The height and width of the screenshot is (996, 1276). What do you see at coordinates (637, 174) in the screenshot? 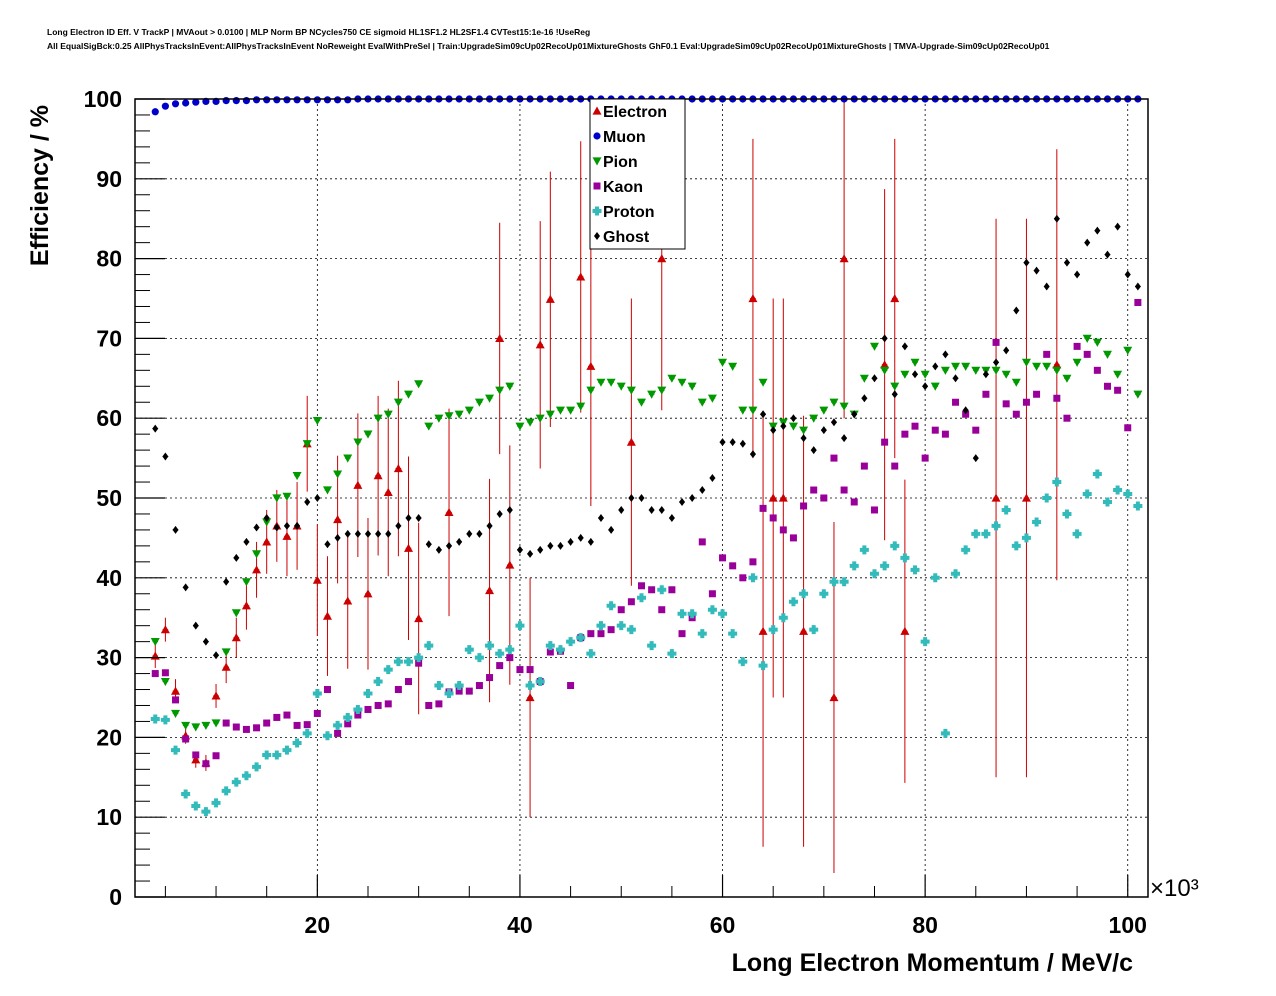
I see `legend: Electron Muon Pion Kaon Proton Ghost` at bounding box center [637, 174].